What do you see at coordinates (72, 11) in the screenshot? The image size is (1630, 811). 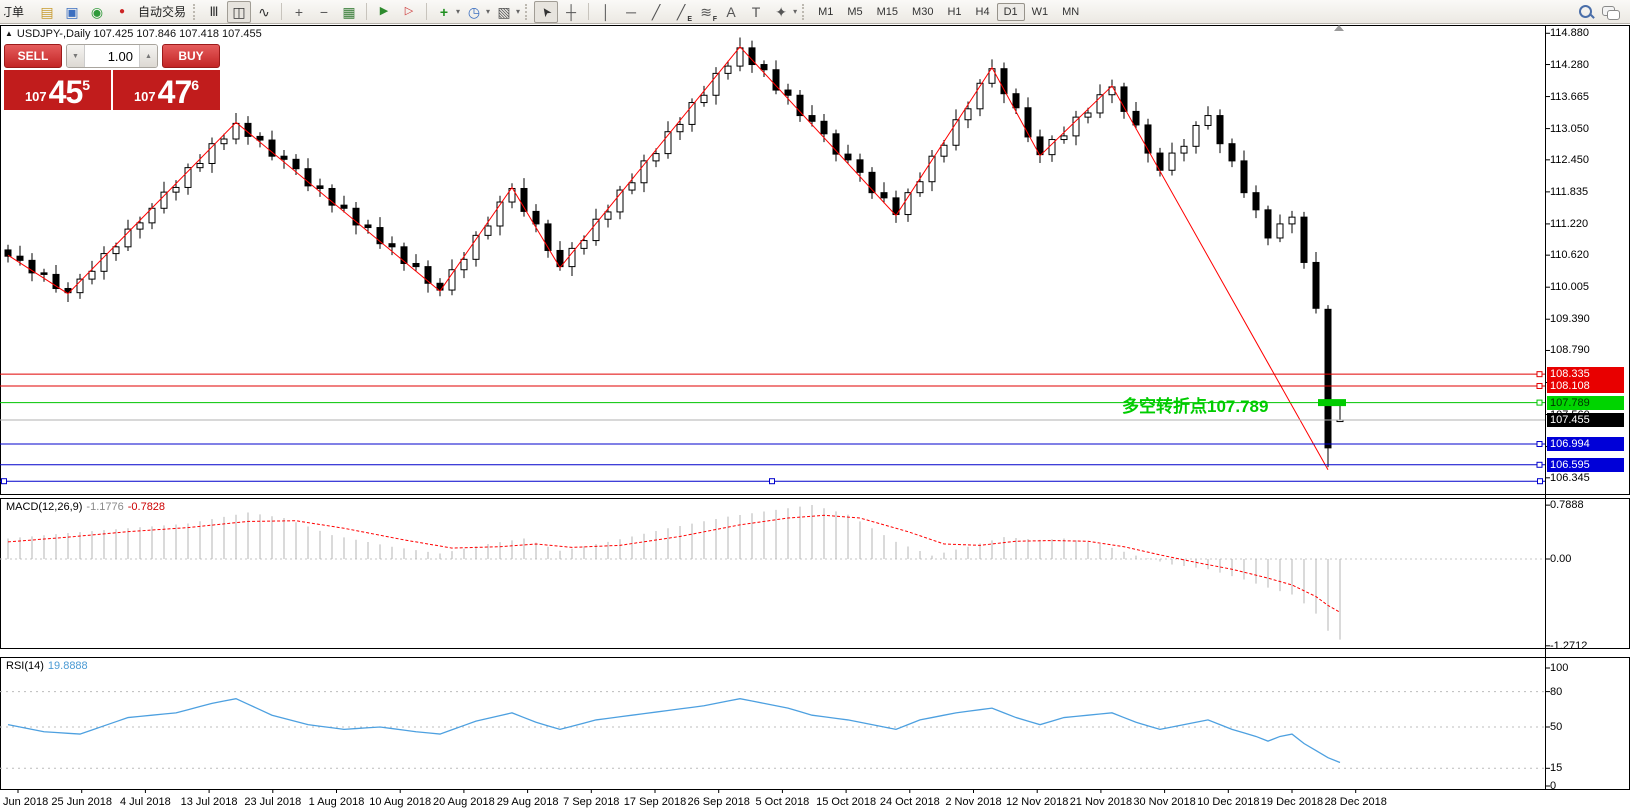 I see `accounts-icon: ▣` at bounding box center [72, 11].